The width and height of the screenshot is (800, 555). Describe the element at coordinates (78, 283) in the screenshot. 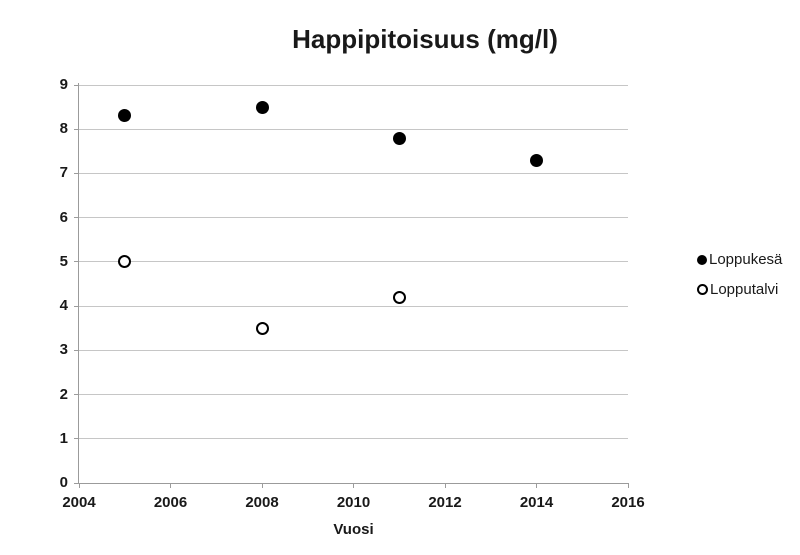

I see `y-axis-line` at that location.